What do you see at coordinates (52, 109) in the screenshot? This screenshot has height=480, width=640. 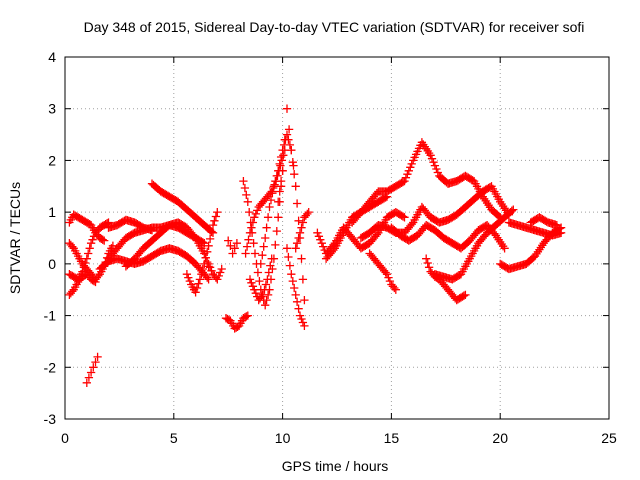 I see `y-tick-label: 3` at bounding box center [52, 109].